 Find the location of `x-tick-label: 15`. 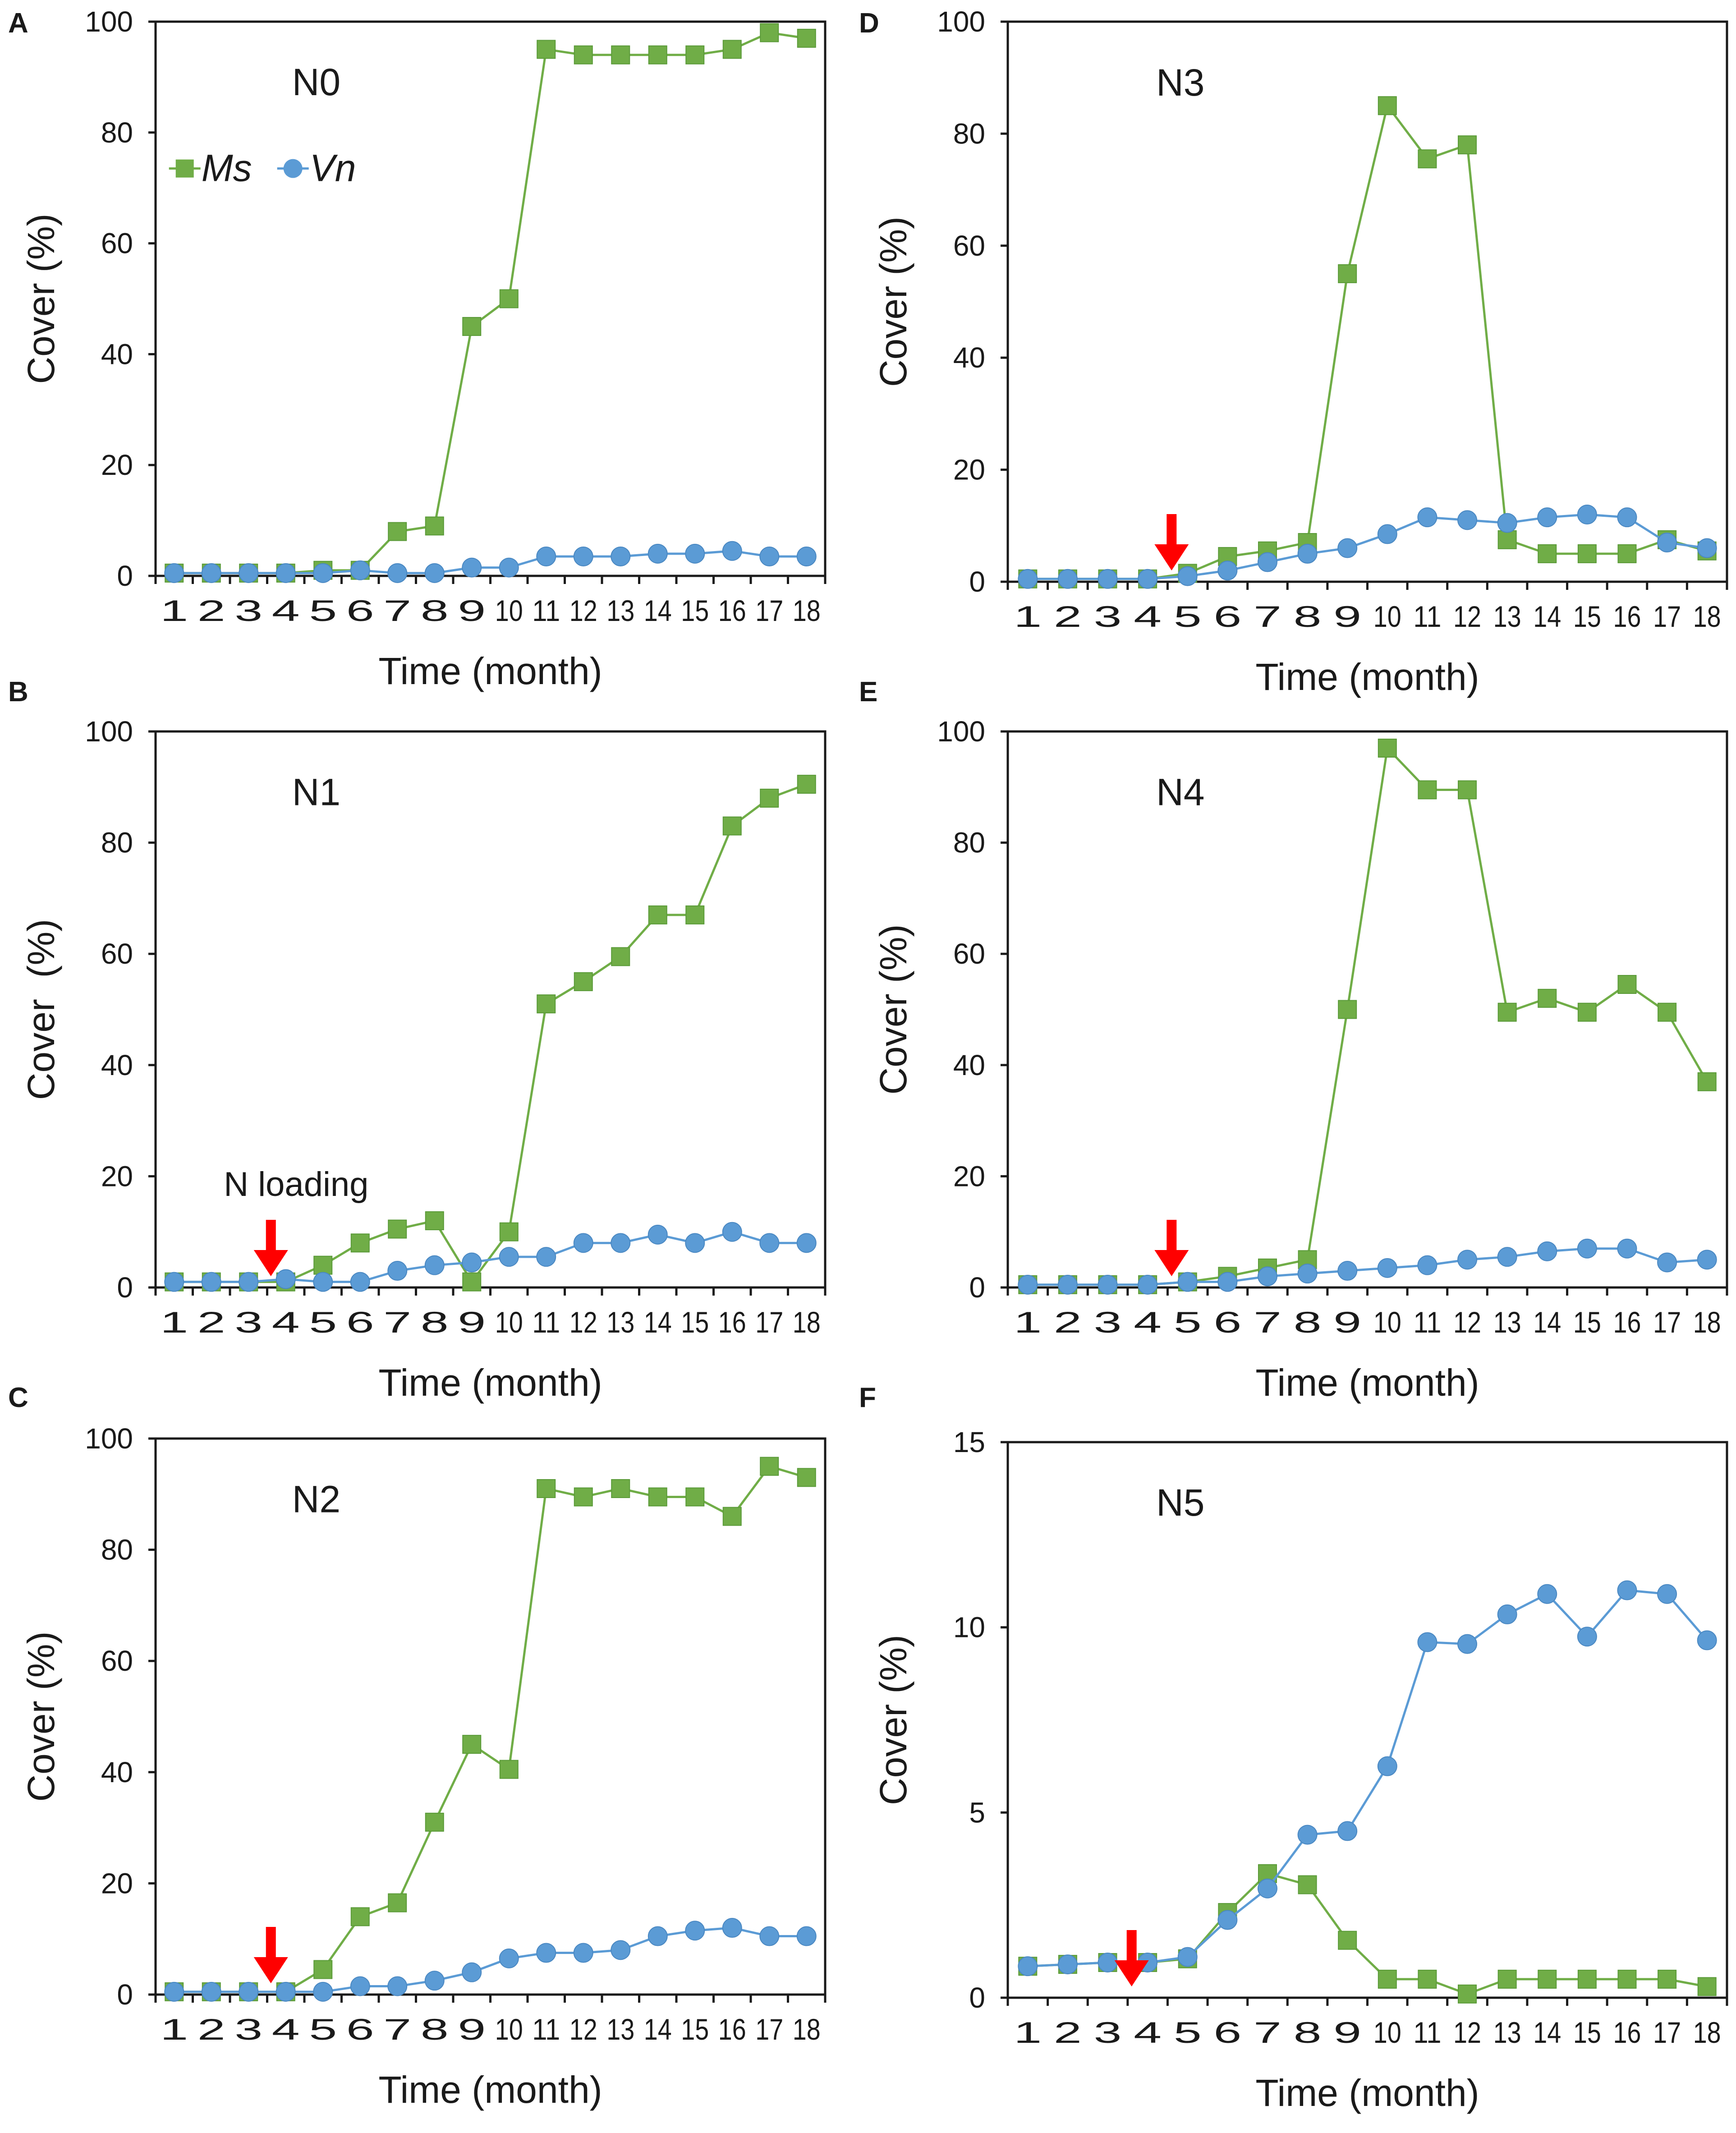

x-tick-label: 15 is located at coordinates (695, 610).